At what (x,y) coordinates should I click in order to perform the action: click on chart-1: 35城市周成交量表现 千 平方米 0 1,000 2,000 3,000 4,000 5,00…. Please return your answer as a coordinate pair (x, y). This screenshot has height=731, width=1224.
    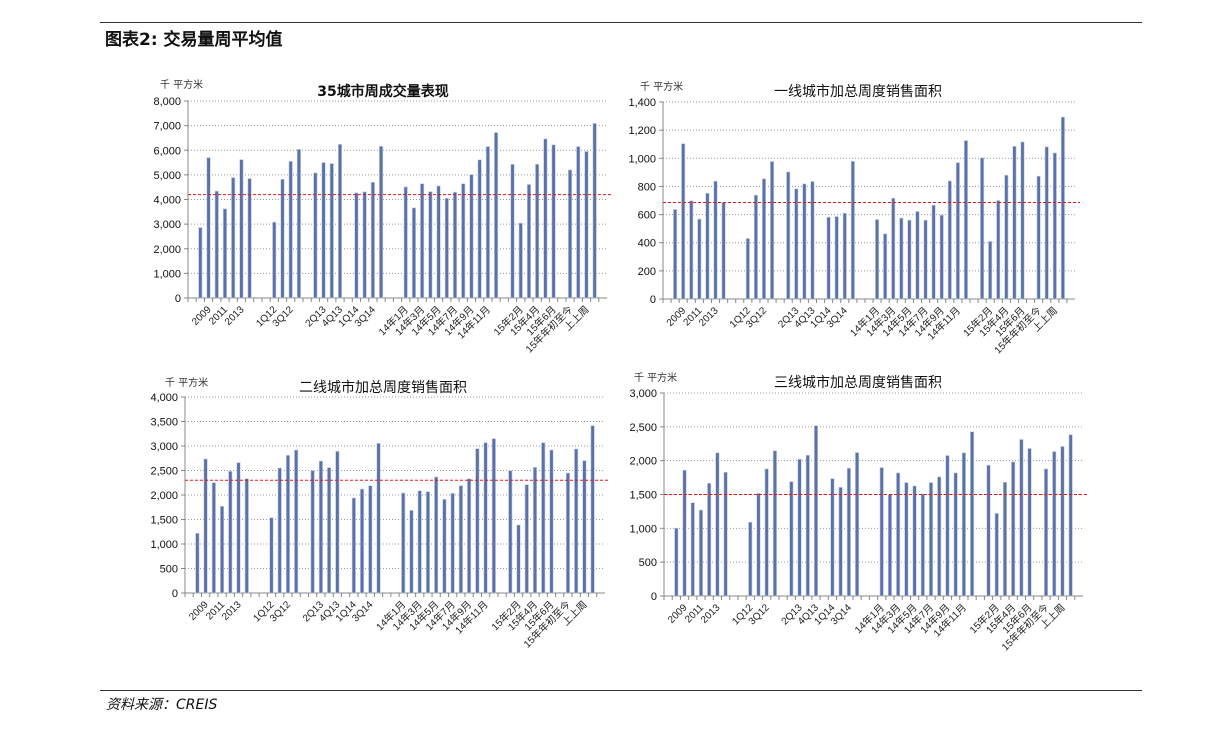
    Looking at the image, I should click on (382, 216).